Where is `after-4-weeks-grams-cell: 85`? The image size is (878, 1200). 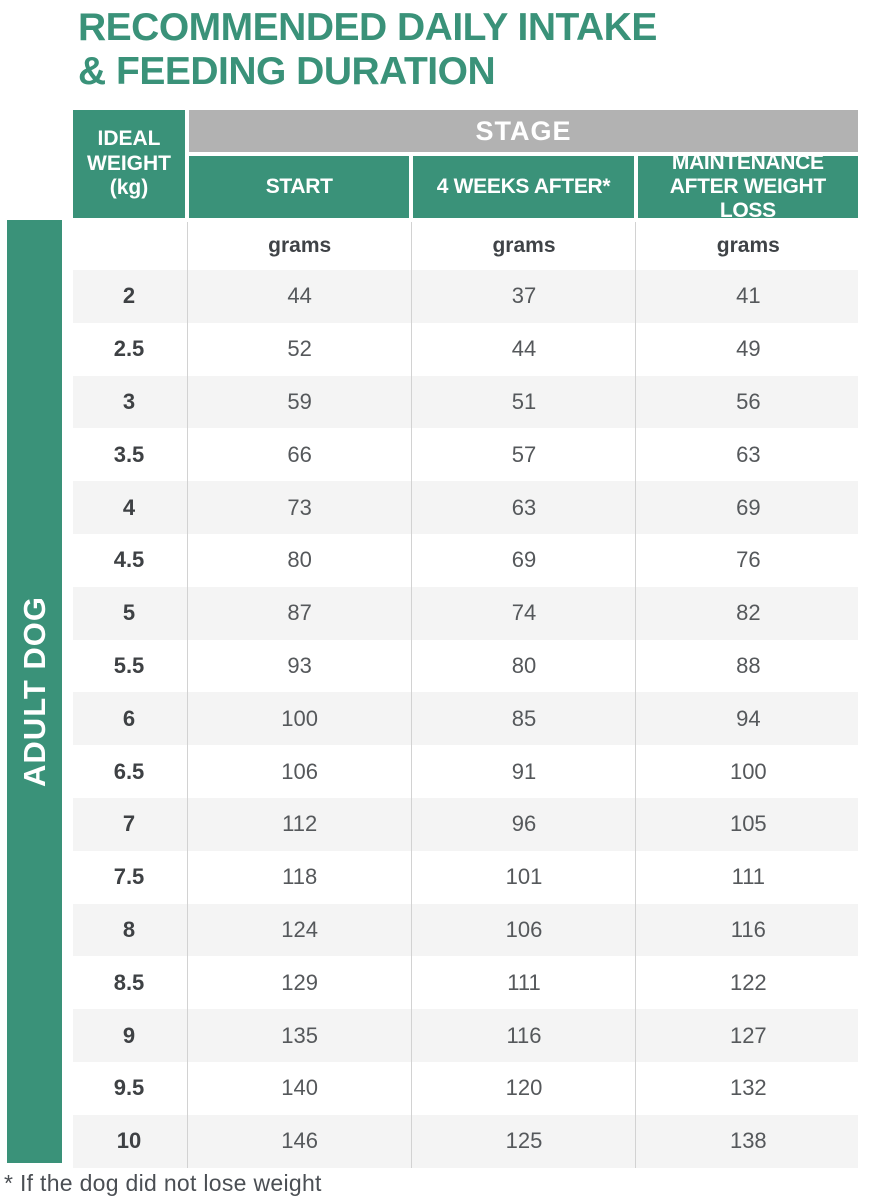
after-4-weeks-grams-cell: 85 is located at coordinates (522, 719).